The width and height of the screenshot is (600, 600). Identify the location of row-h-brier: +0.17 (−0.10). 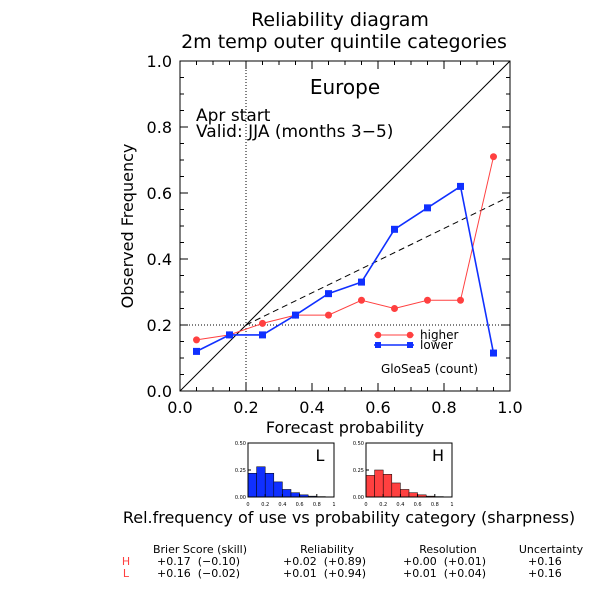
(198, 561).